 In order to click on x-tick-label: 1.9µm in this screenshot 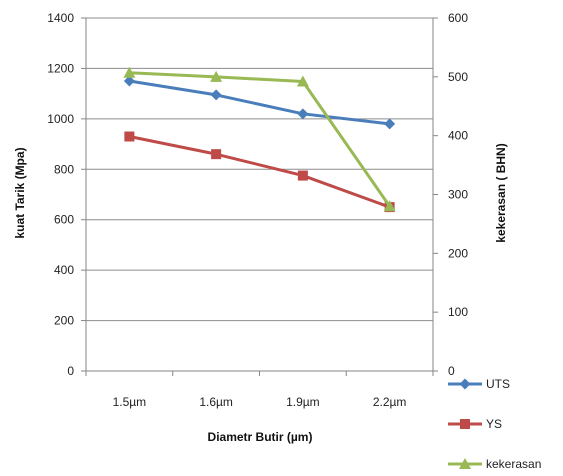, I will do `click(303, 402)`.